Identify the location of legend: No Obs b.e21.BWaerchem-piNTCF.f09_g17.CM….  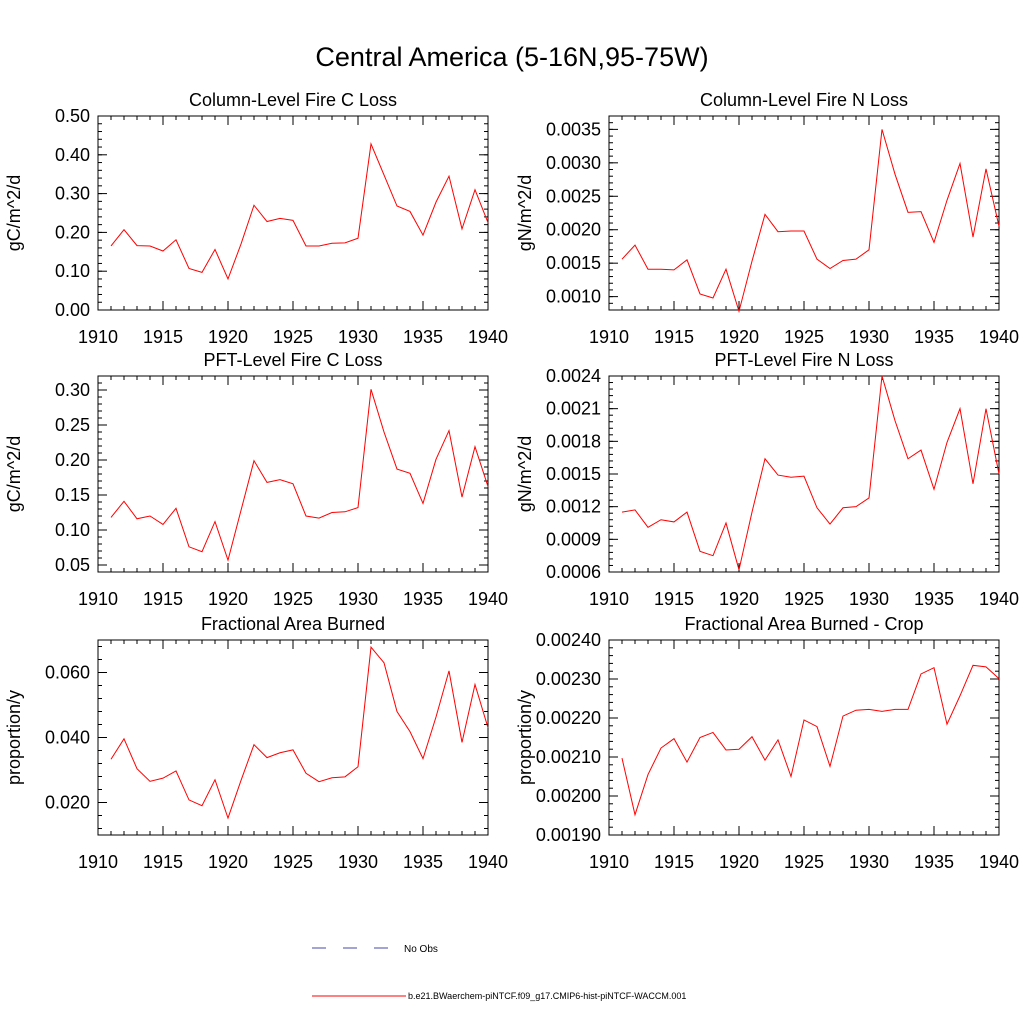
(499, 972).